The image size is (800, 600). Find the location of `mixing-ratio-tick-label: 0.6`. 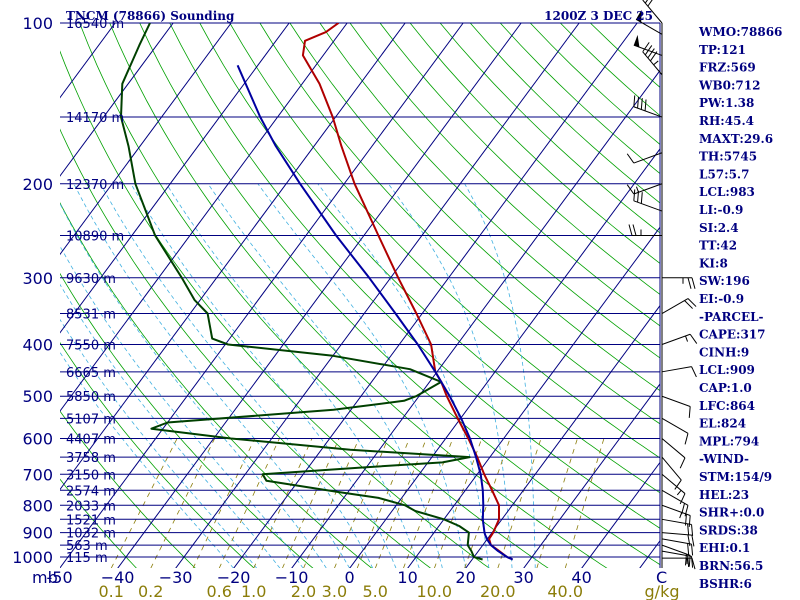

mixing-ratio-tick-label: 0.6 is located at coordinates (218, 591).